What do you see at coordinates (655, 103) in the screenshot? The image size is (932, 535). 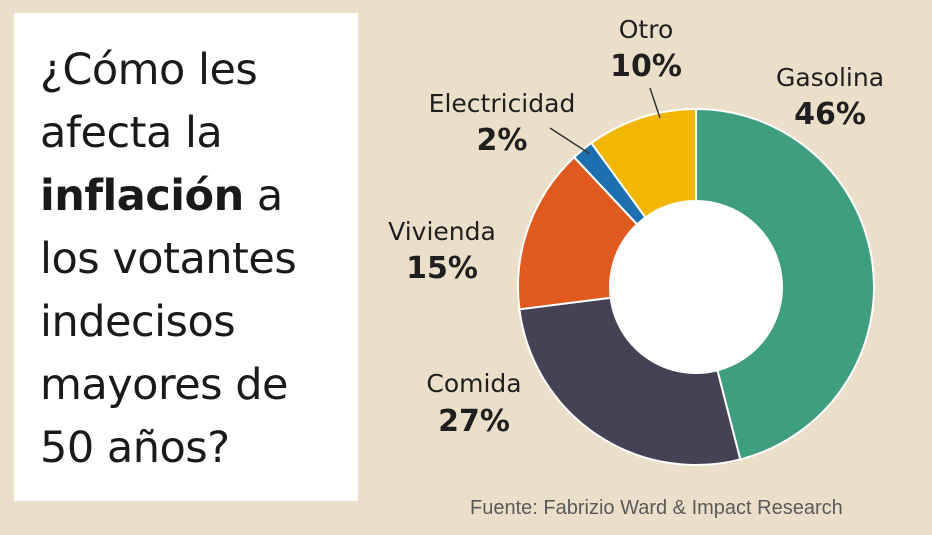 I see `leader-line-otro` at bounding box center [655, 103].